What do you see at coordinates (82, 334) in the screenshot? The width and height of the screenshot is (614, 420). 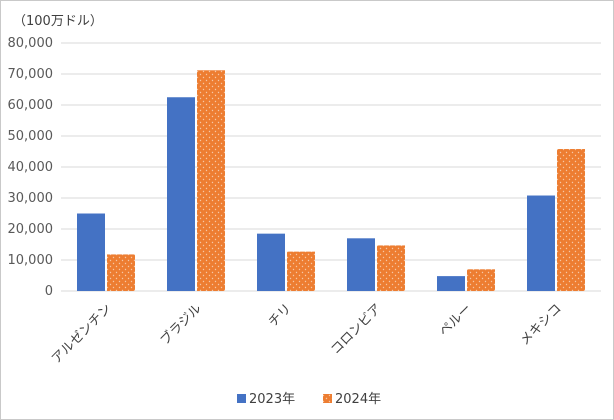 I see `x-category-label: アルゼンチン` at bounding box center [82, 334].